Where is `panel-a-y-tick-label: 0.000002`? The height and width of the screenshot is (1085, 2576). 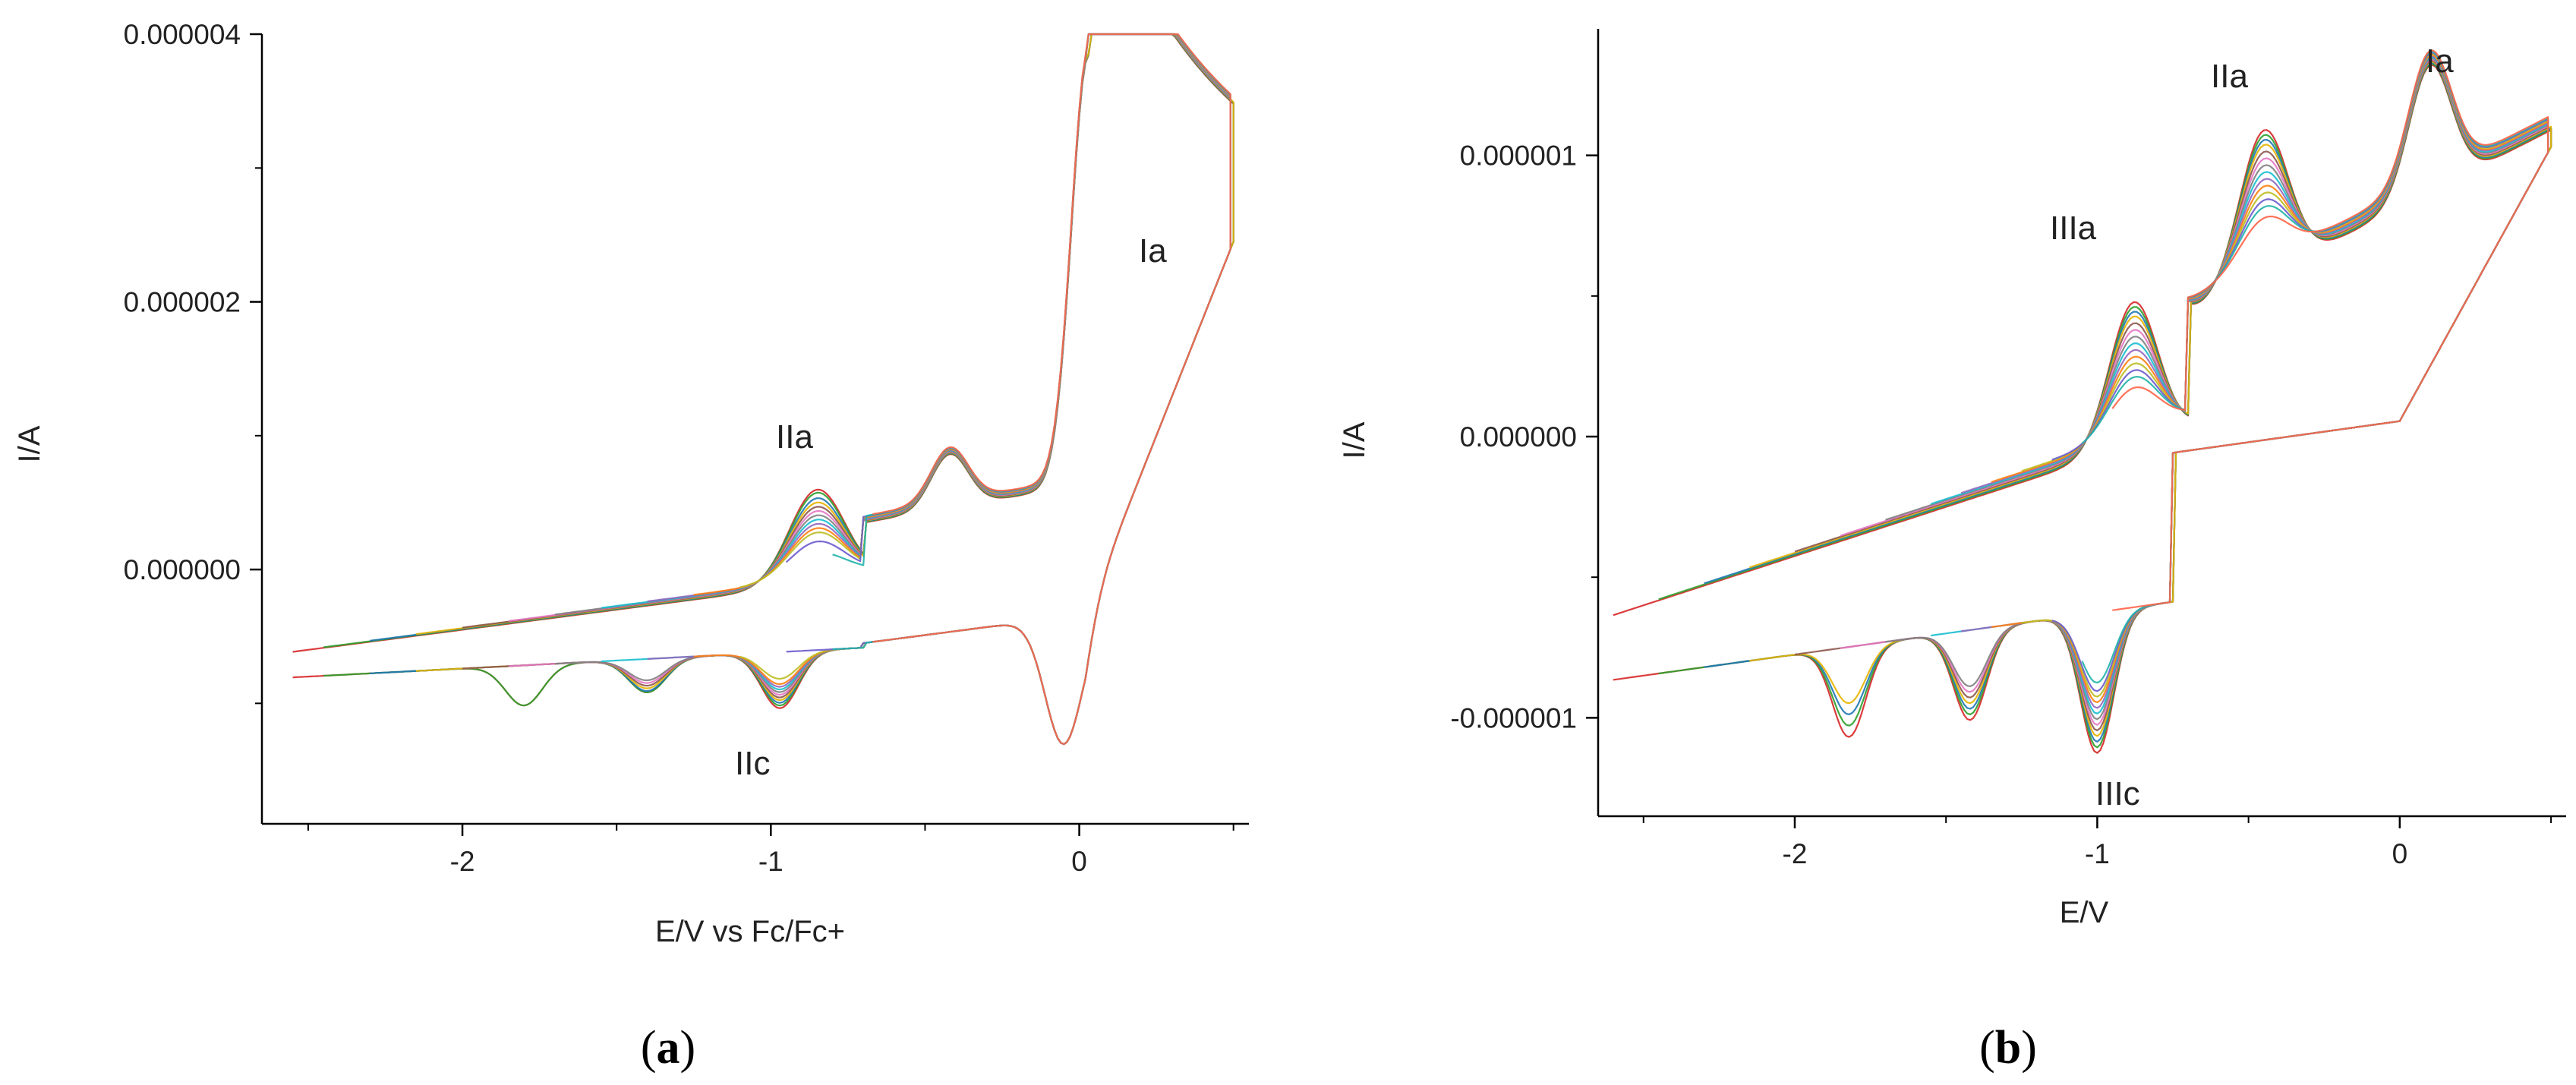 panel-a-y-tick-label: 0.000002 is located at coordinates (182, 302).